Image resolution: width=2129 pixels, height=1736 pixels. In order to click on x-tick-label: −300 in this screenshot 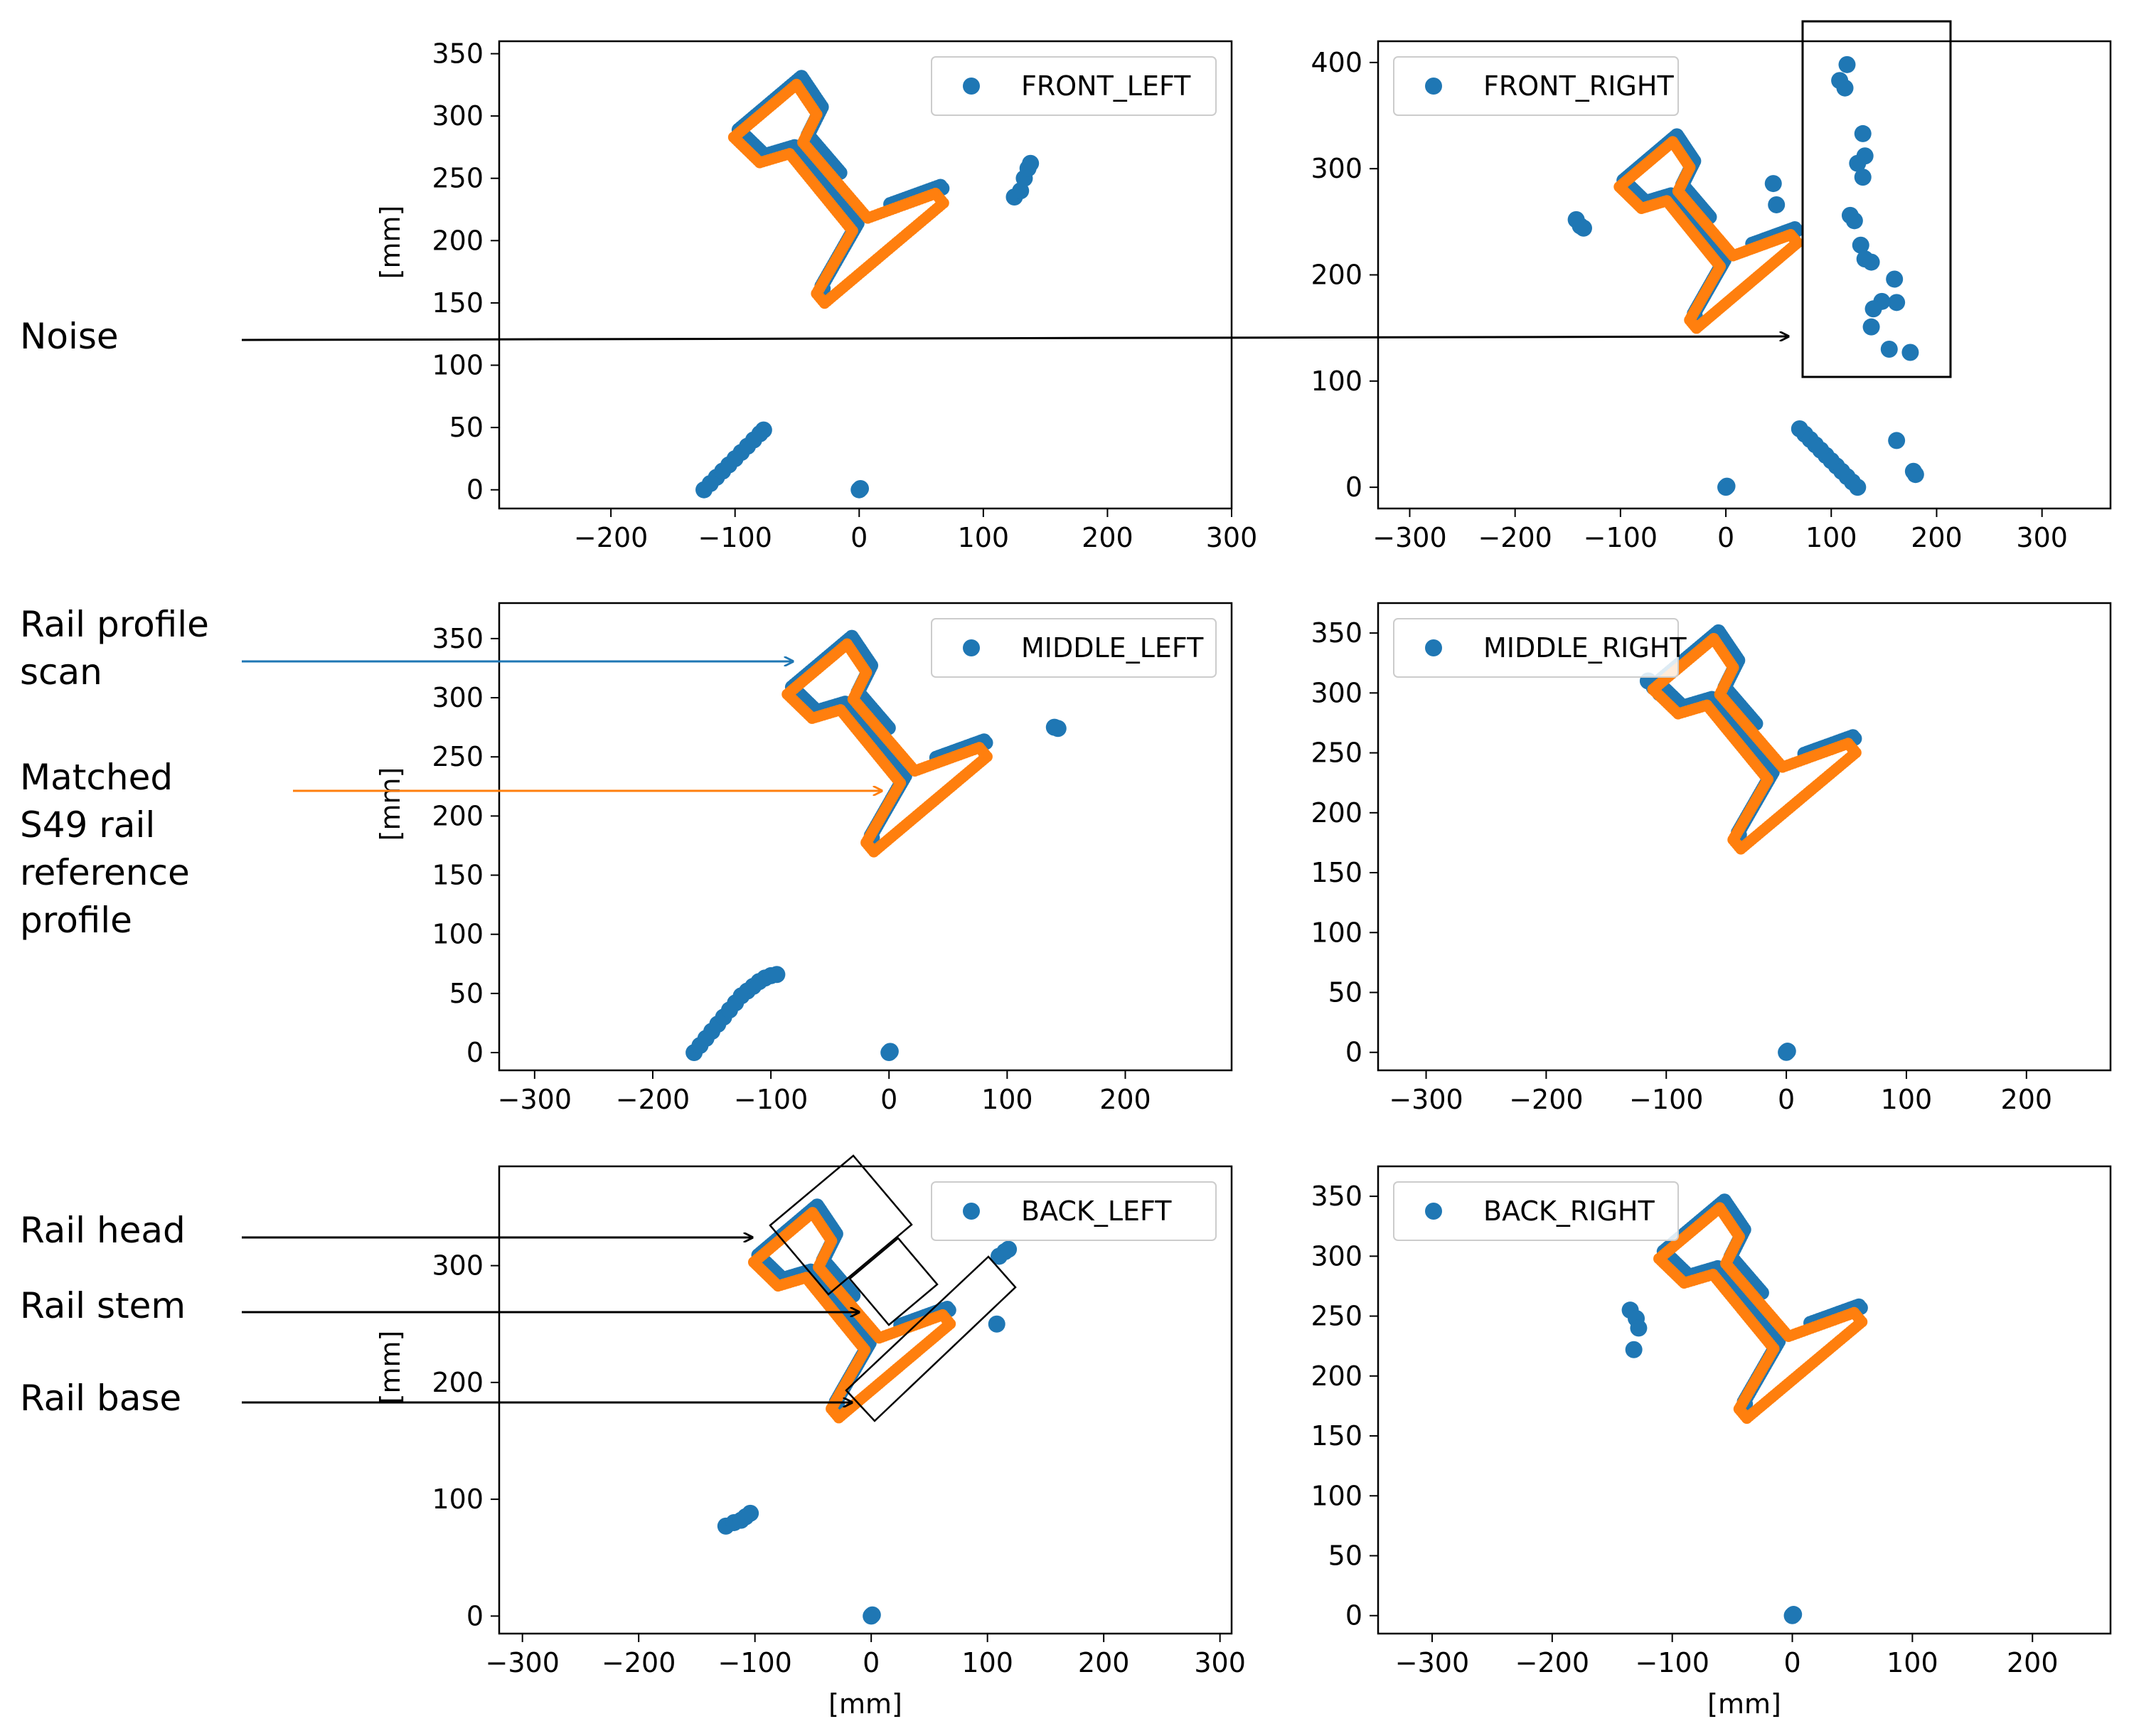, I will do `click(1409, 537)`.